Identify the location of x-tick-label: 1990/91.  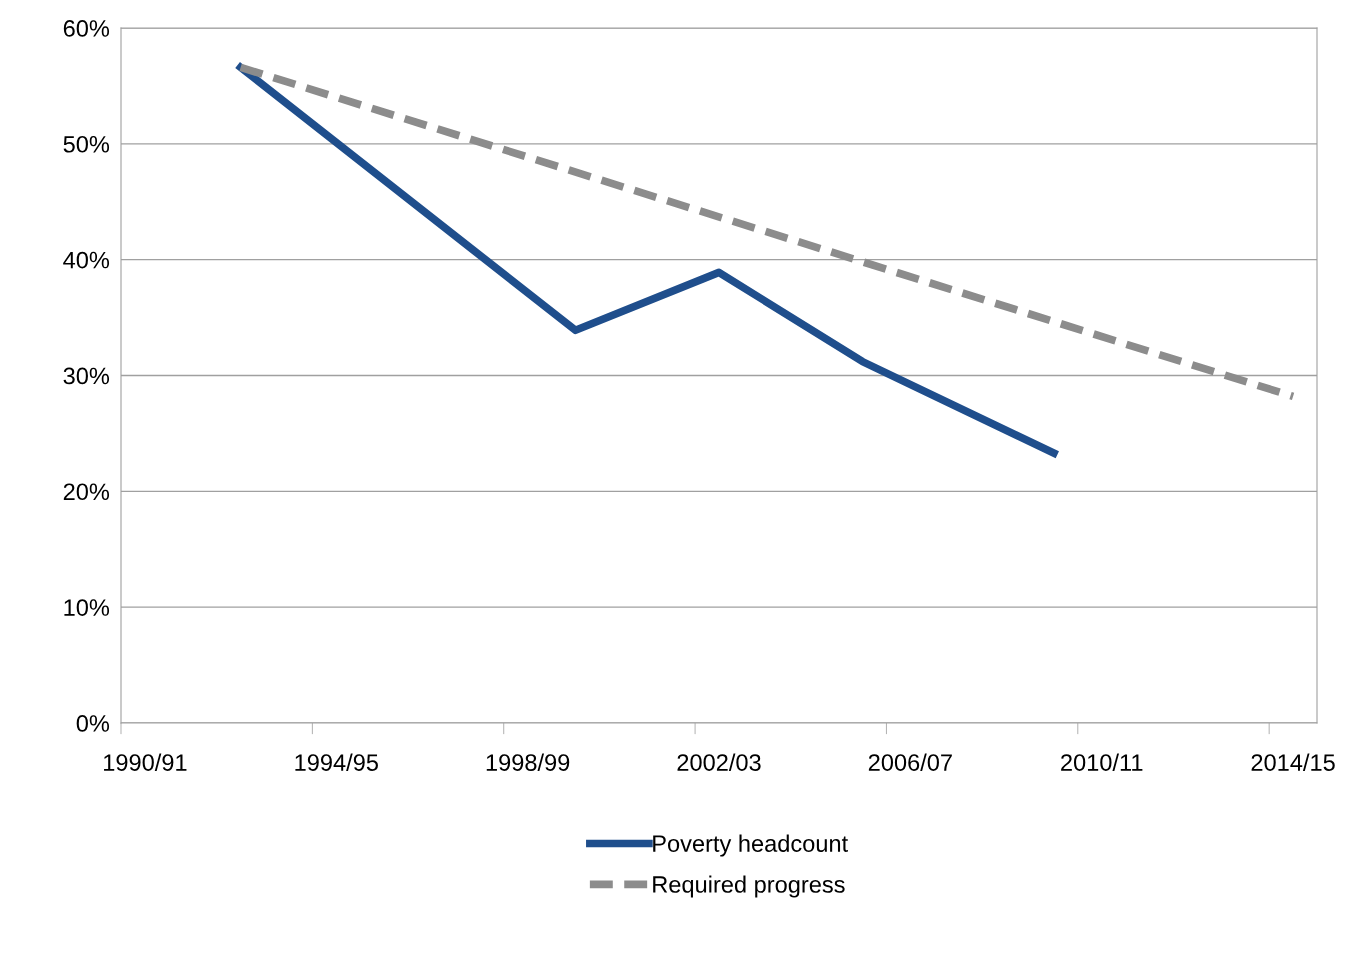
(145, 762).